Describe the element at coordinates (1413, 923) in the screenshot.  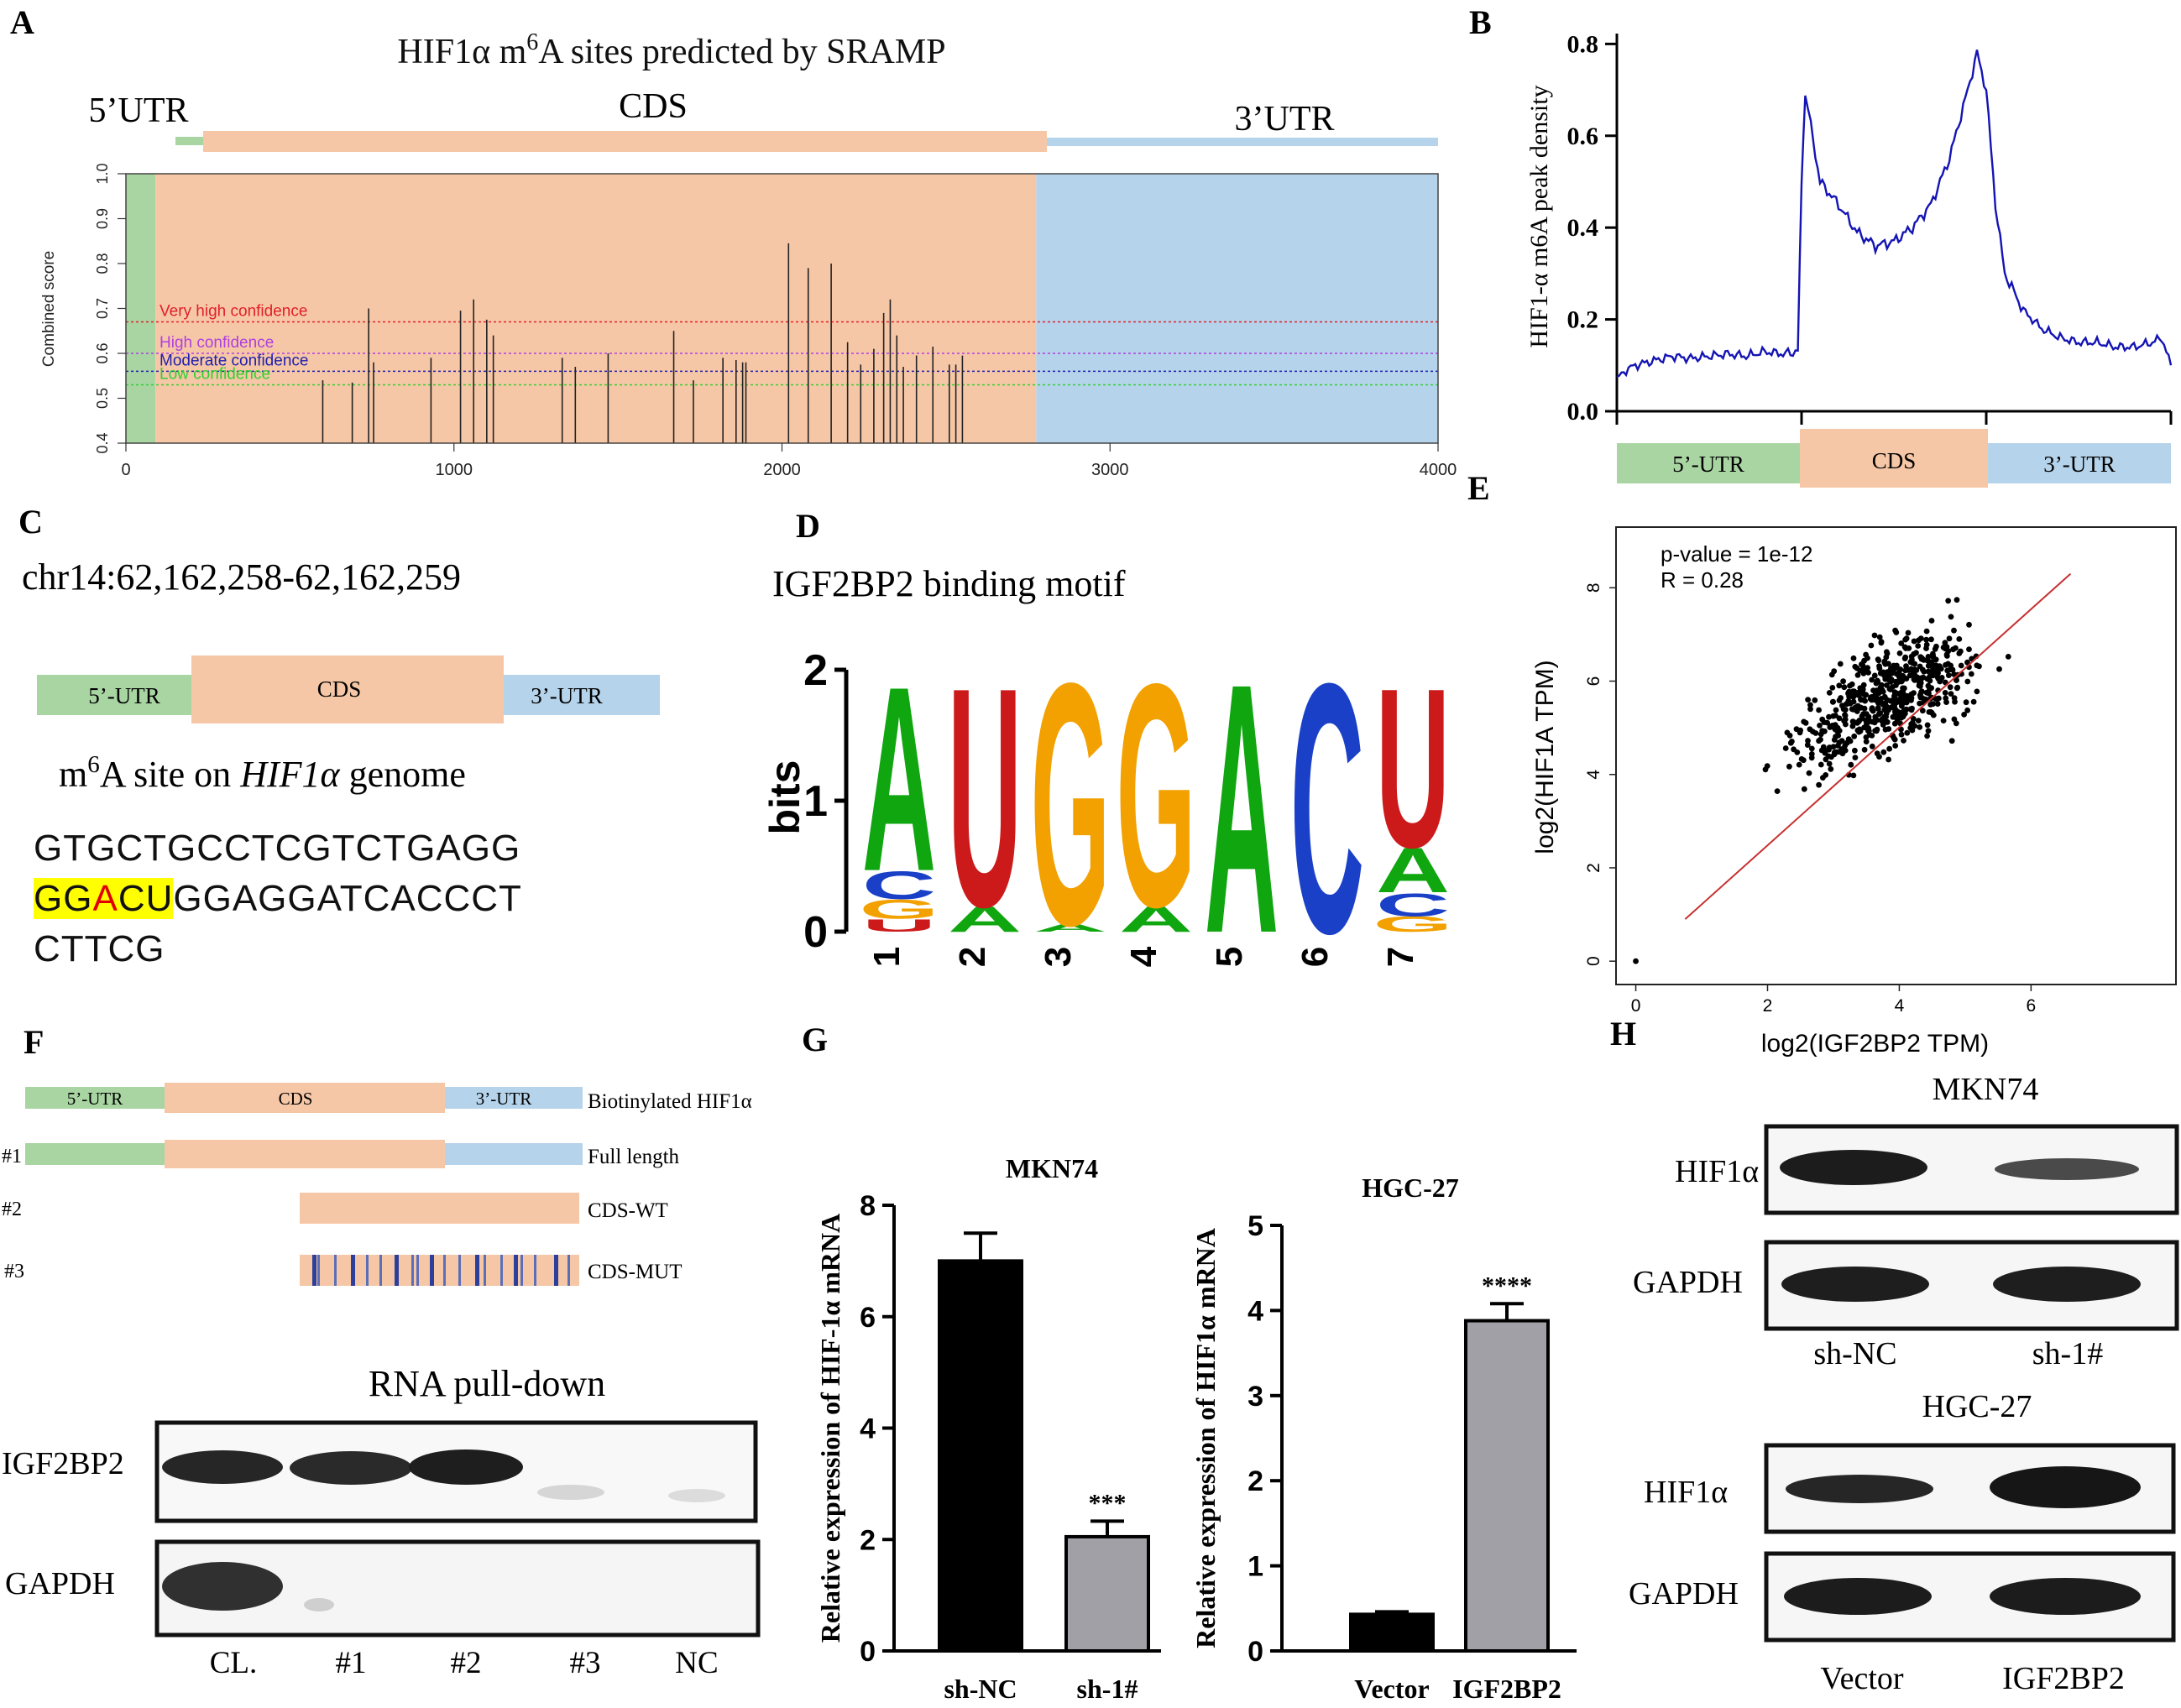
I see `chart-d-letter-g: G` at that location.